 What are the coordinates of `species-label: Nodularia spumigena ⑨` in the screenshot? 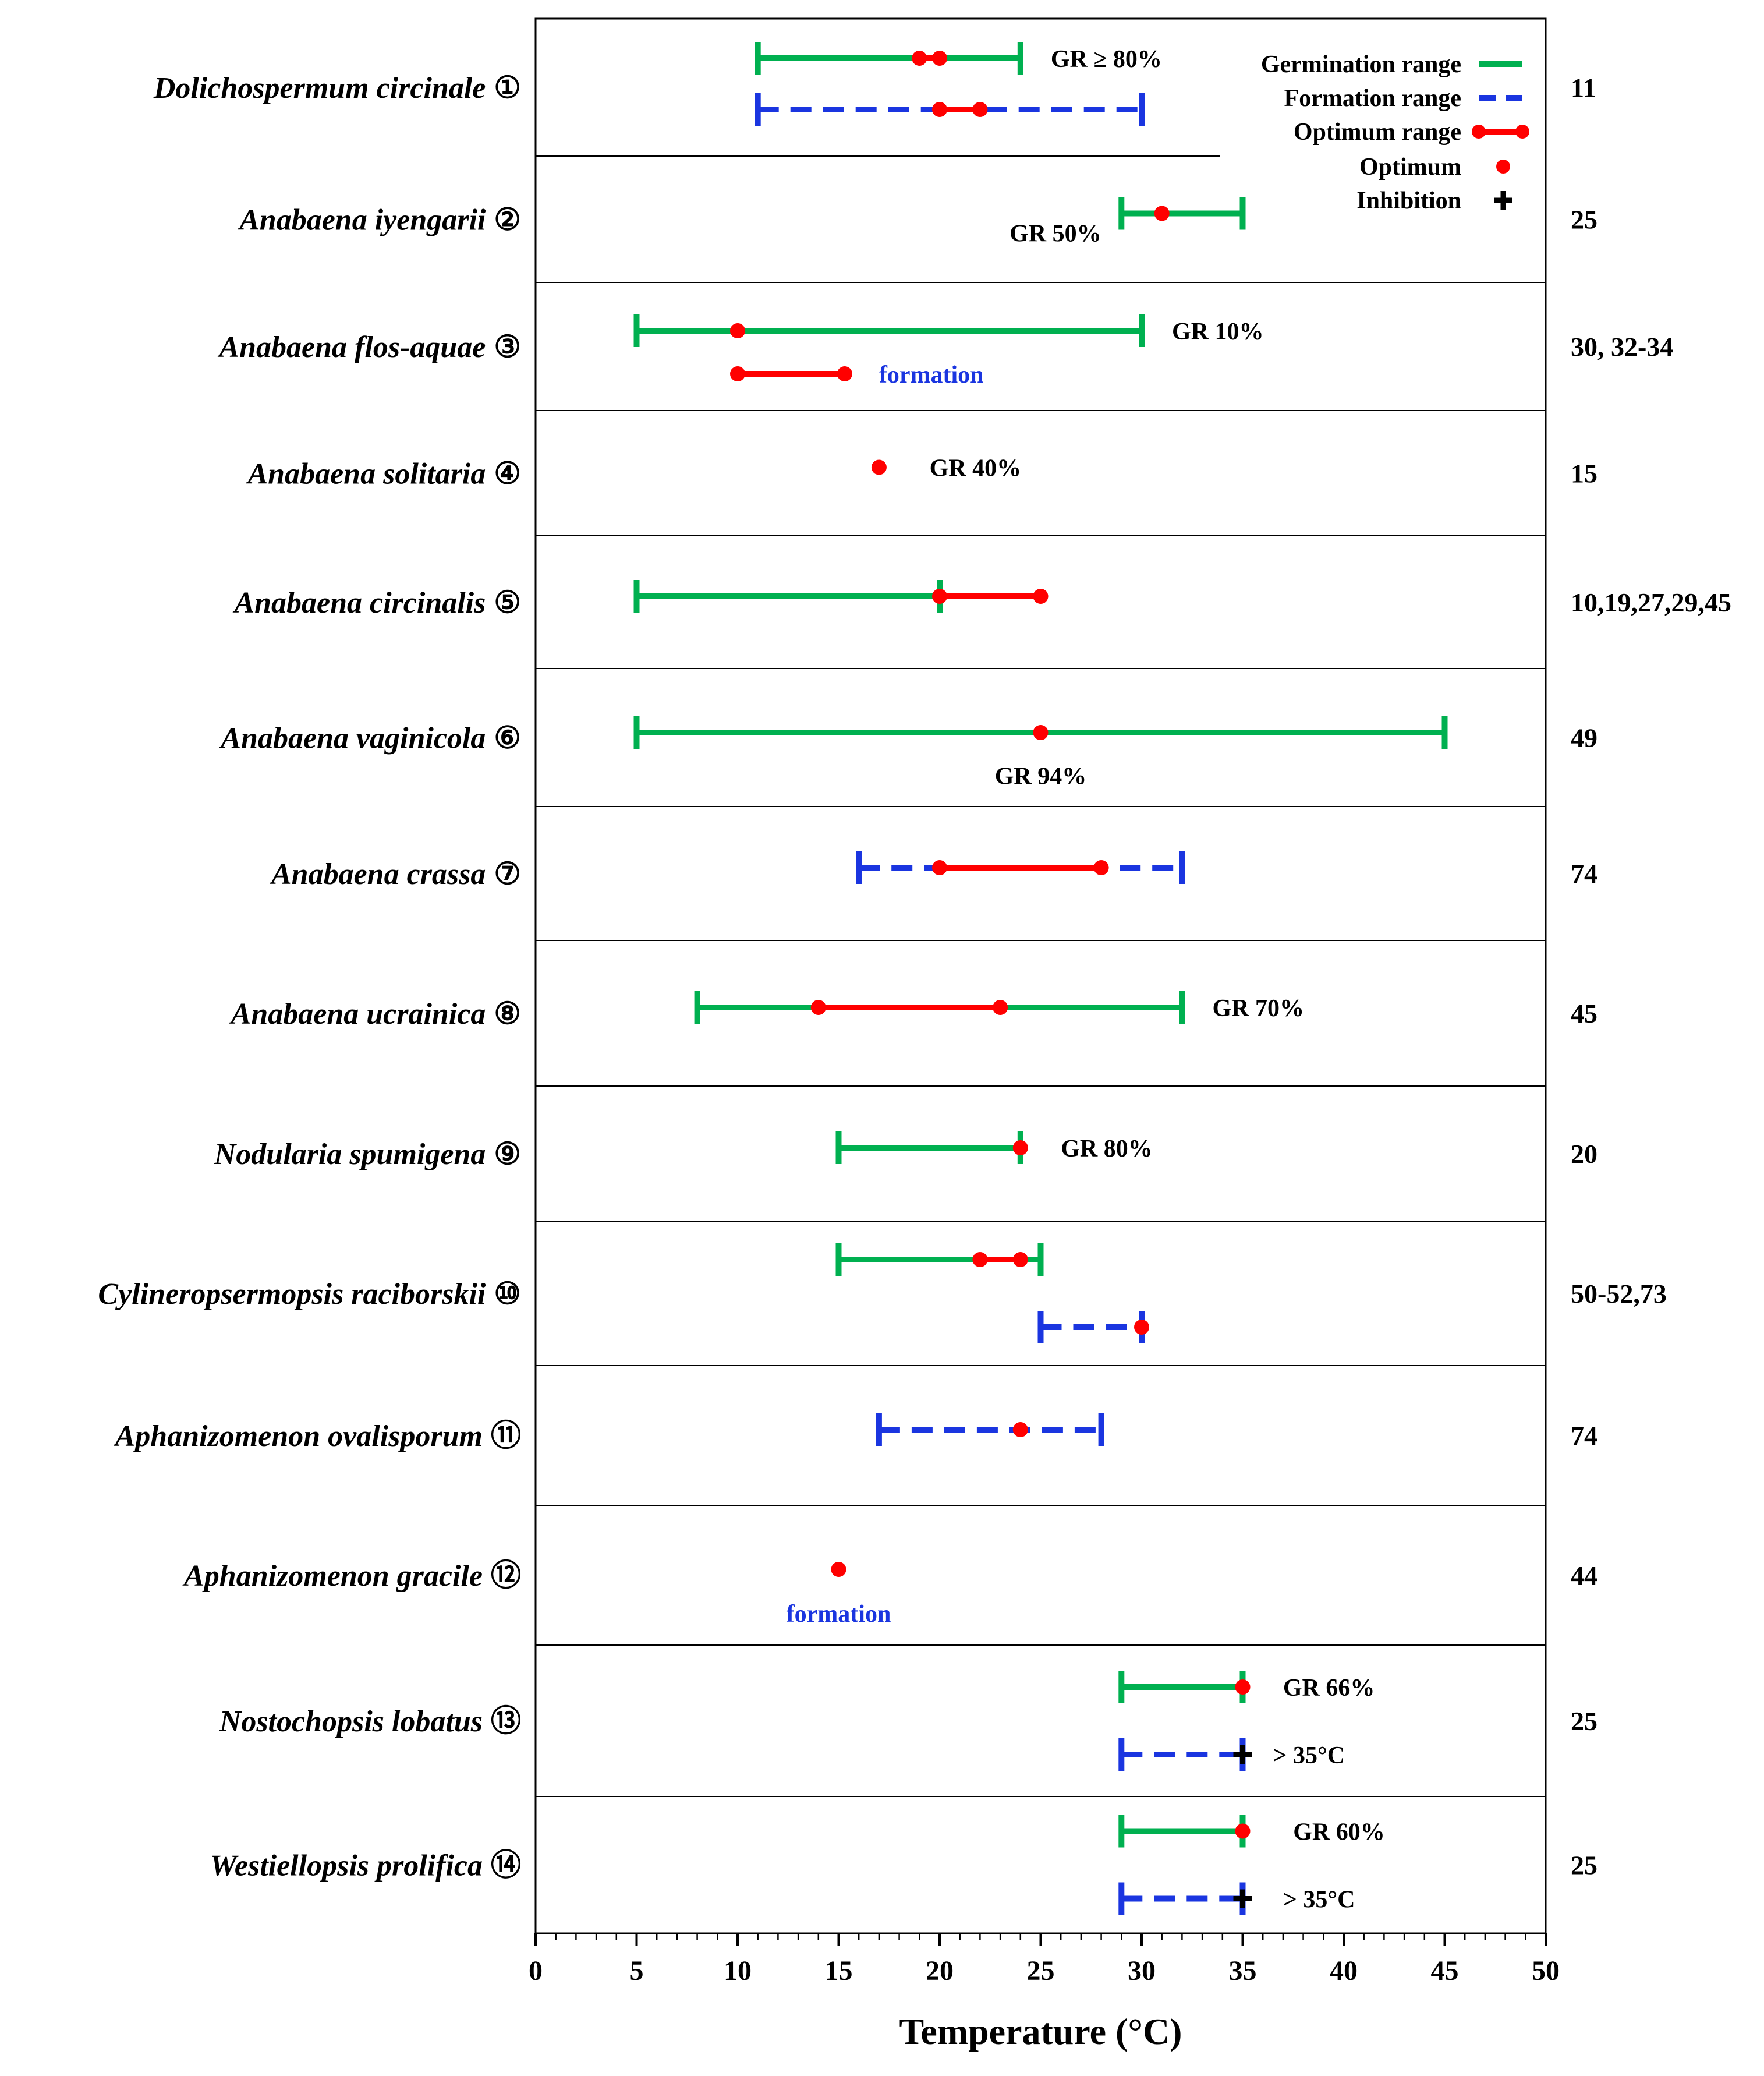 It's located at (367, 1154).